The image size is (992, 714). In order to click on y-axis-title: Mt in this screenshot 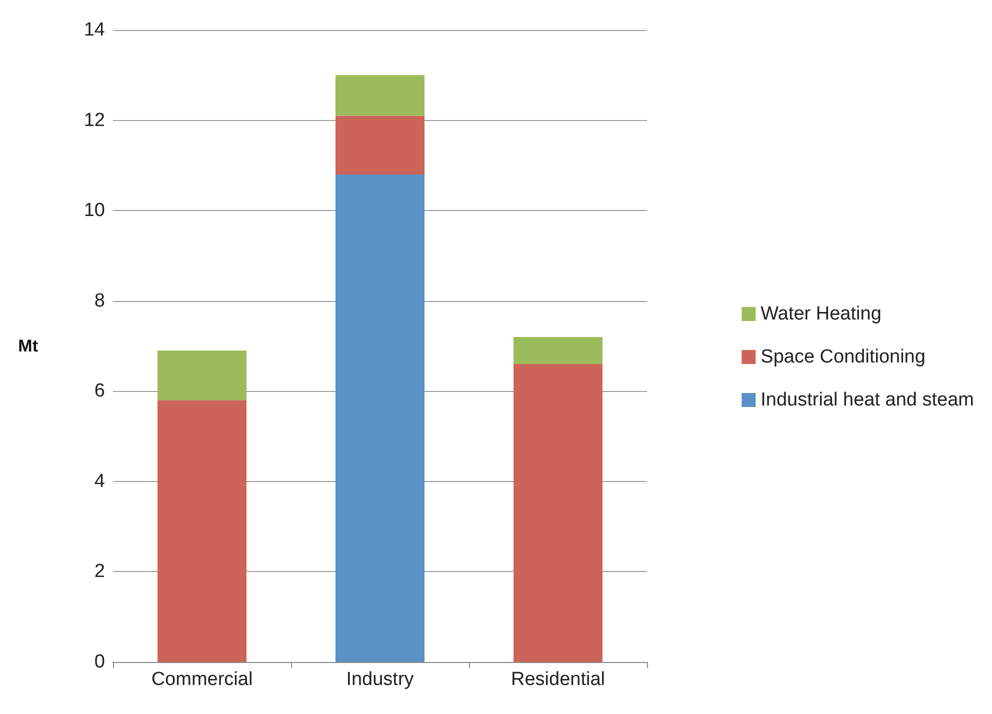, I will do `click(28, 346)`.